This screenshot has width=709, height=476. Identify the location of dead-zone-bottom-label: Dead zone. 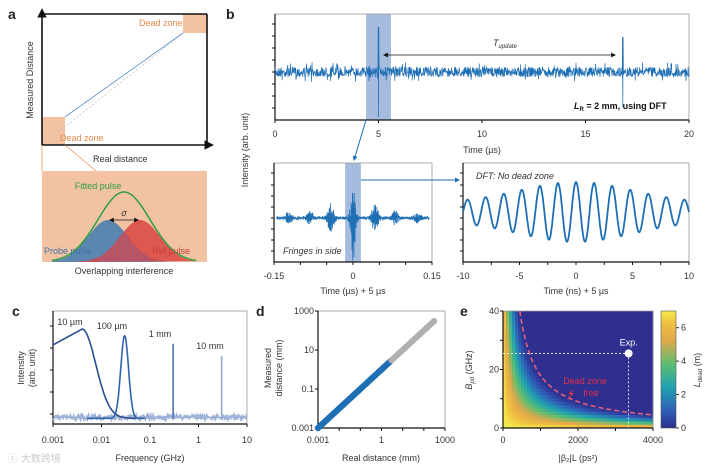
(82, 138).